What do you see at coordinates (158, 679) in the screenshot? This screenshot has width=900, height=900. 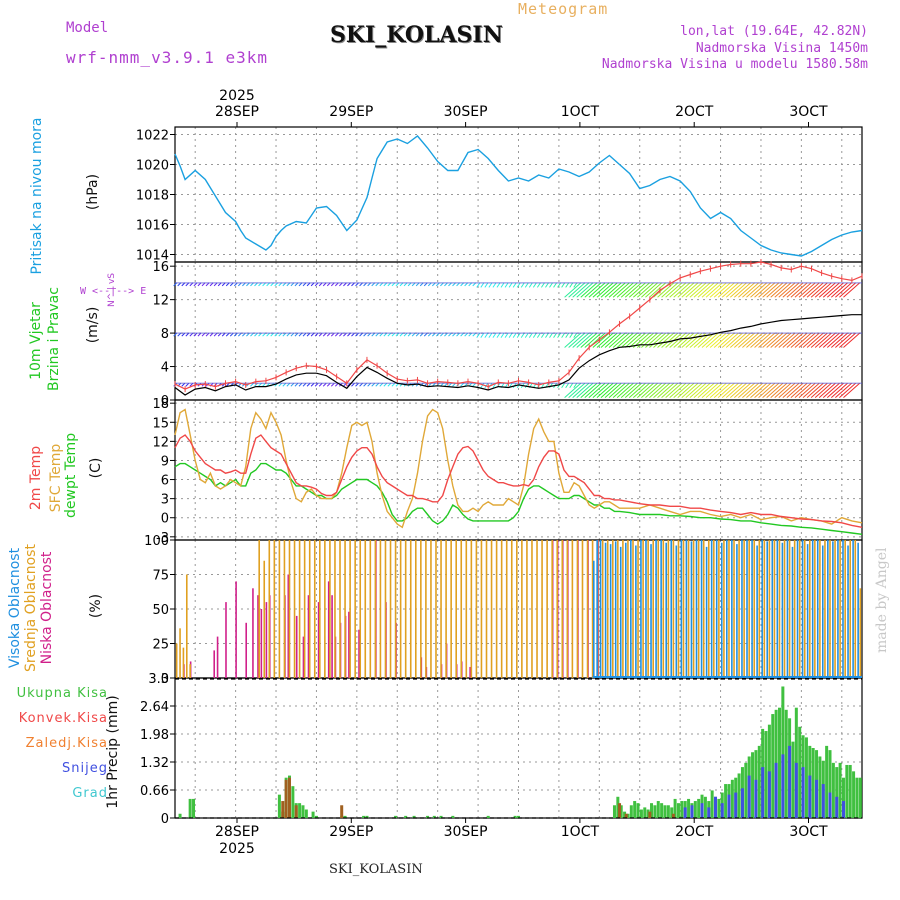 I see `precip-ytick-label: 3.3` at bounding box center [158, 679].